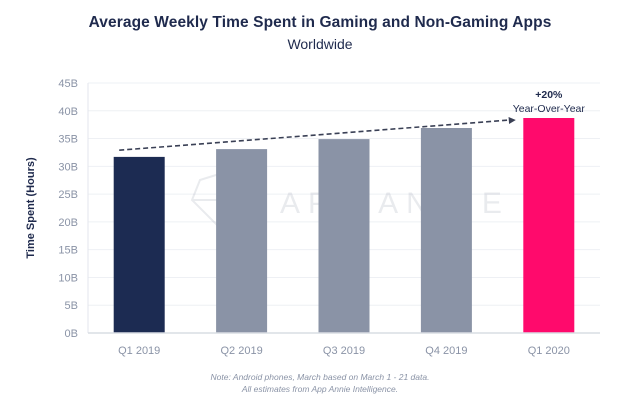 The width and height of the screenshot is (640, 400). Describe the element at coordinates (139, 244) in the screenshot. I see `bar-q1-2019` at that location.